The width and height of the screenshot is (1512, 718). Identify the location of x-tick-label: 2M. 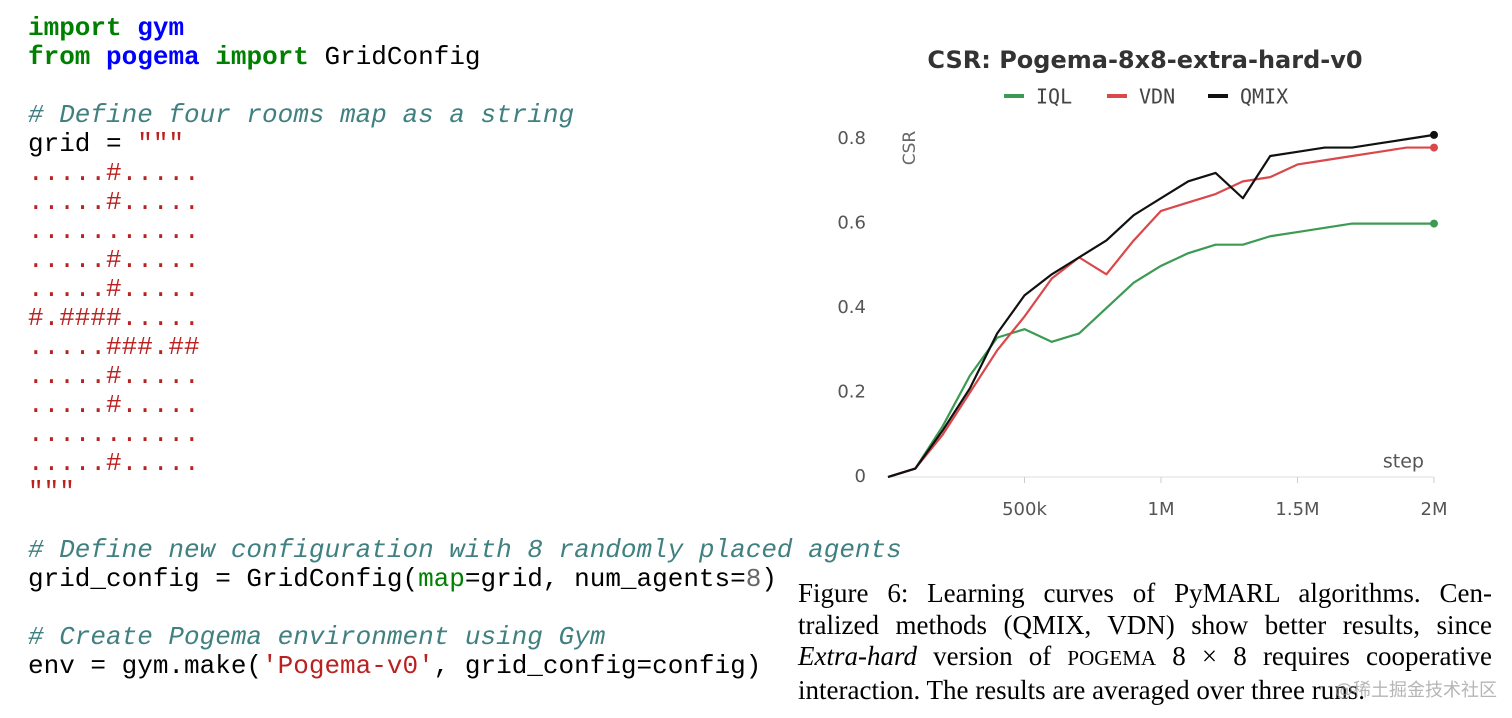
(1434, 509).